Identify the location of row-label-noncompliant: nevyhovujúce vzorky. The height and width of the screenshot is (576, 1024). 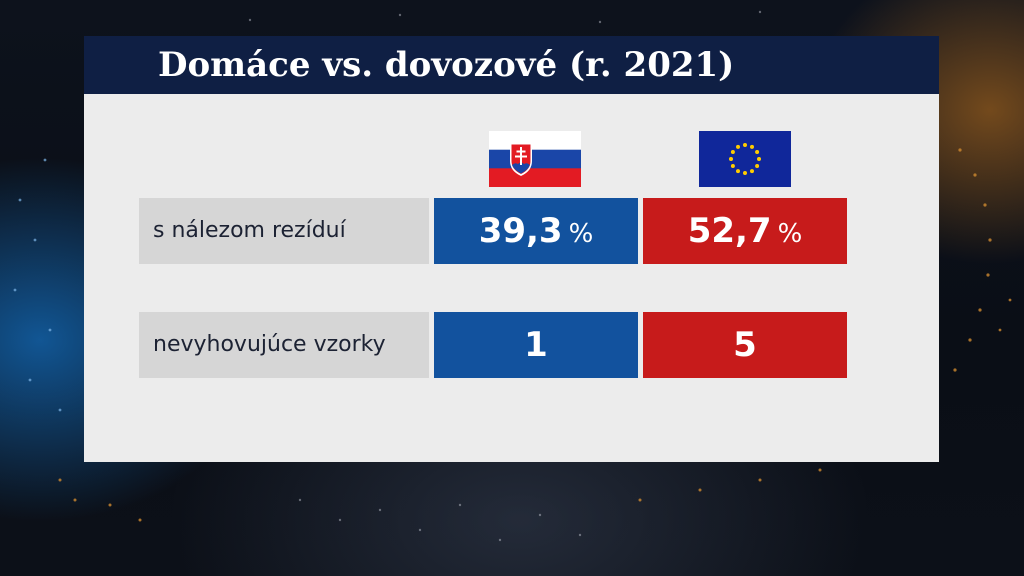
(284, 345).